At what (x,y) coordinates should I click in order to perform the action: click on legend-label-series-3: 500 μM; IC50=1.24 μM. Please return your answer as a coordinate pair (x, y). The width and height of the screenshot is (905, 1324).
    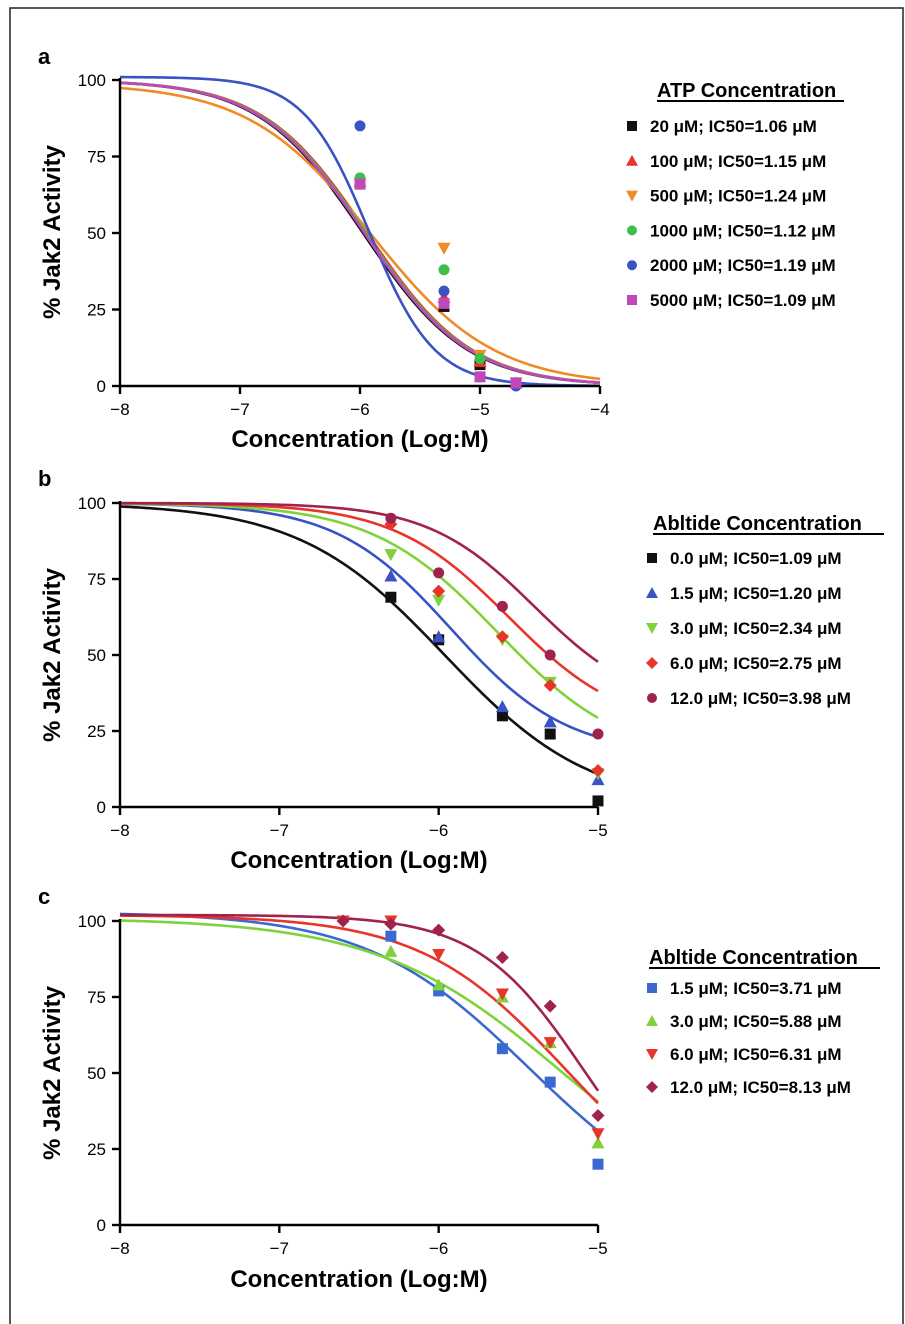
    Looking at the image, I should click on (738, 196).